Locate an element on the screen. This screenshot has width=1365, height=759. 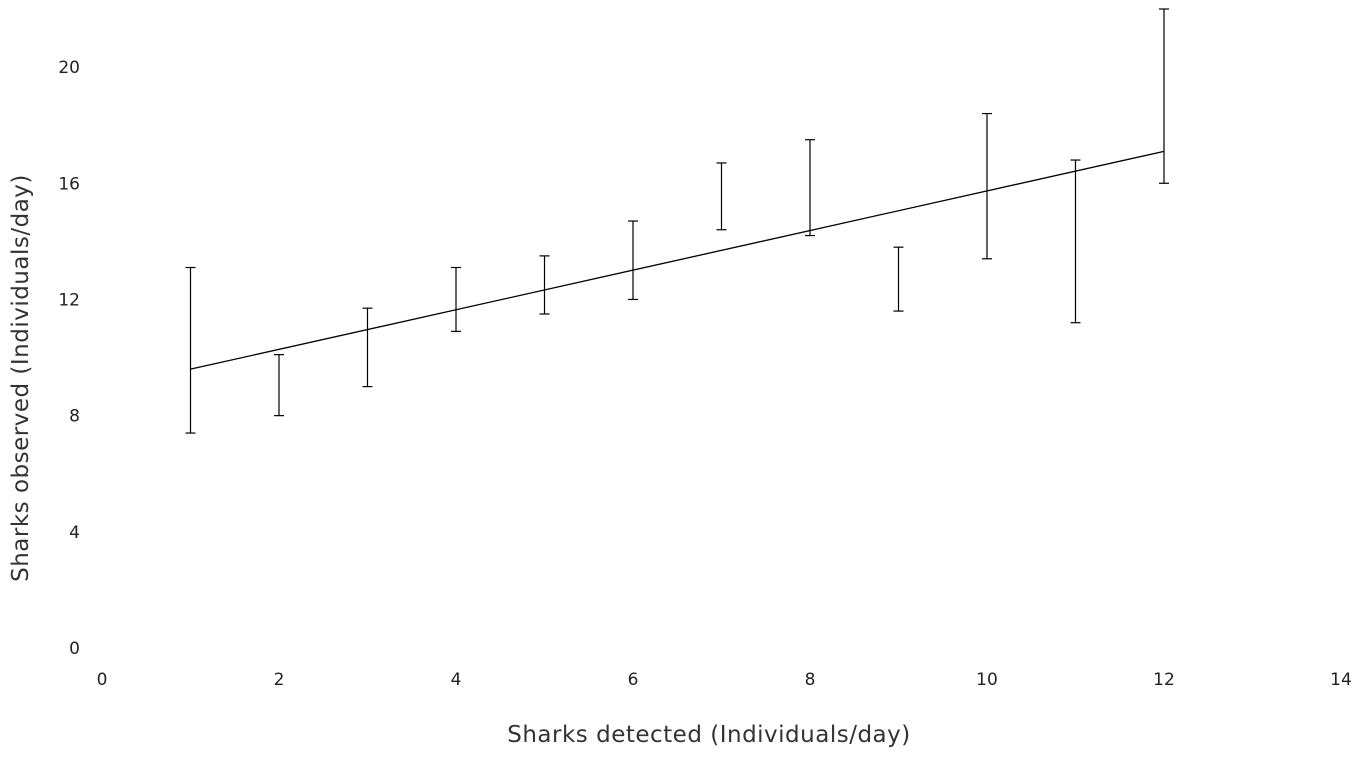
x-tick-label: 2 is located at coordinates (279, 680).